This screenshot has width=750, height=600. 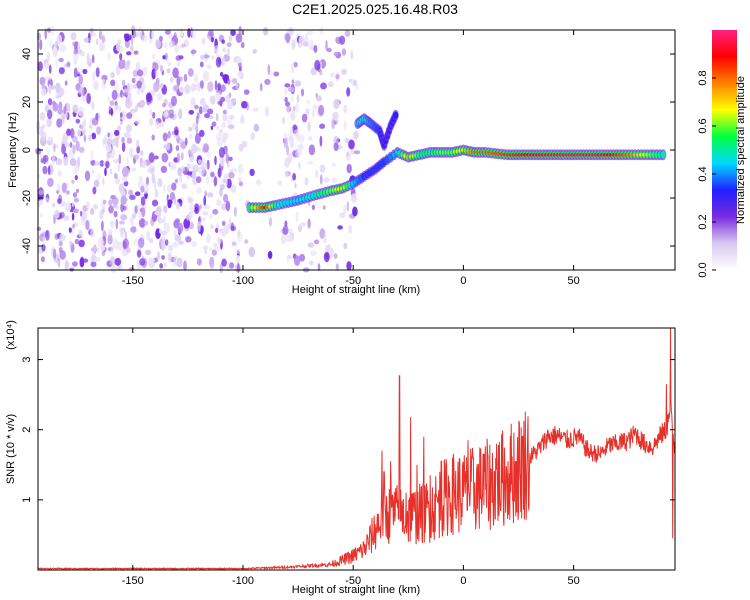 What do you see at coordinates (11, 449) in the screenshot?
I see `snr-ylabel: SNR (10 * v/v)` at bounding box center [11, 449].